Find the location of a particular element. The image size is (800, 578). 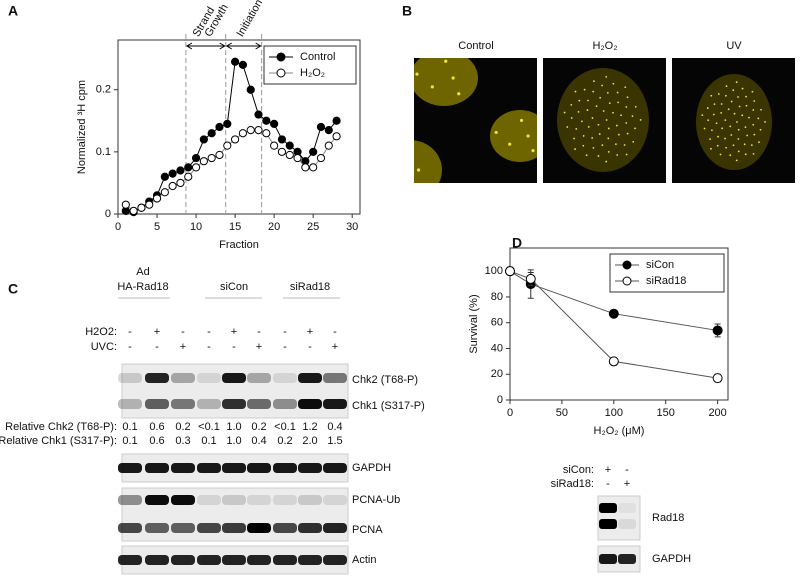

series-line is located at coordinates (613, 324).